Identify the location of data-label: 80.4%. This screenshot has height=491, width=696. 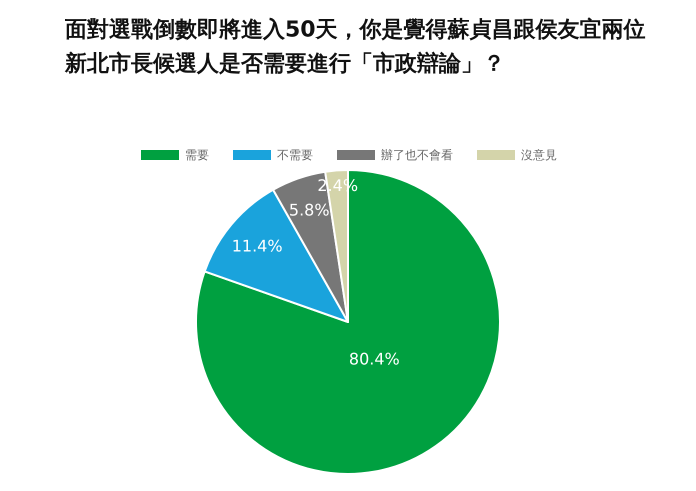
(374, 359).